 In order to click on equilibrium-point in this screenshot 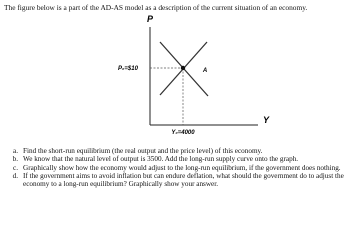, I will do `click(183, 68)`.